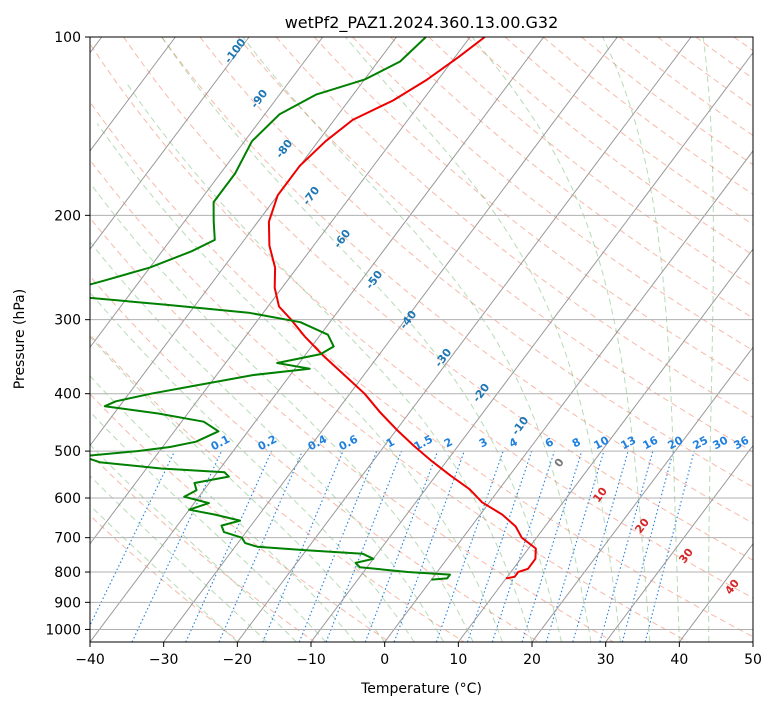 This screenshot has width=775, height=708. What do you see at coordinates (67, 499) in the screenshot?
I see `y-tick-label: 600` at bounding box center [67, 499].